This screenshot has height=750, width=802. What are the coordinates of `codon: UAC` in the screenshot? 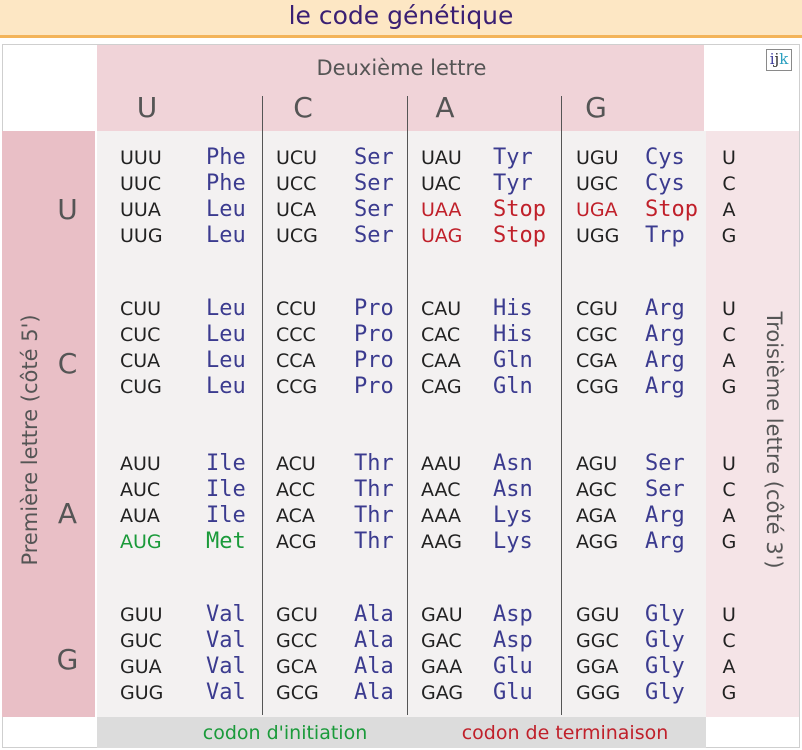 It's located at (441, 184).